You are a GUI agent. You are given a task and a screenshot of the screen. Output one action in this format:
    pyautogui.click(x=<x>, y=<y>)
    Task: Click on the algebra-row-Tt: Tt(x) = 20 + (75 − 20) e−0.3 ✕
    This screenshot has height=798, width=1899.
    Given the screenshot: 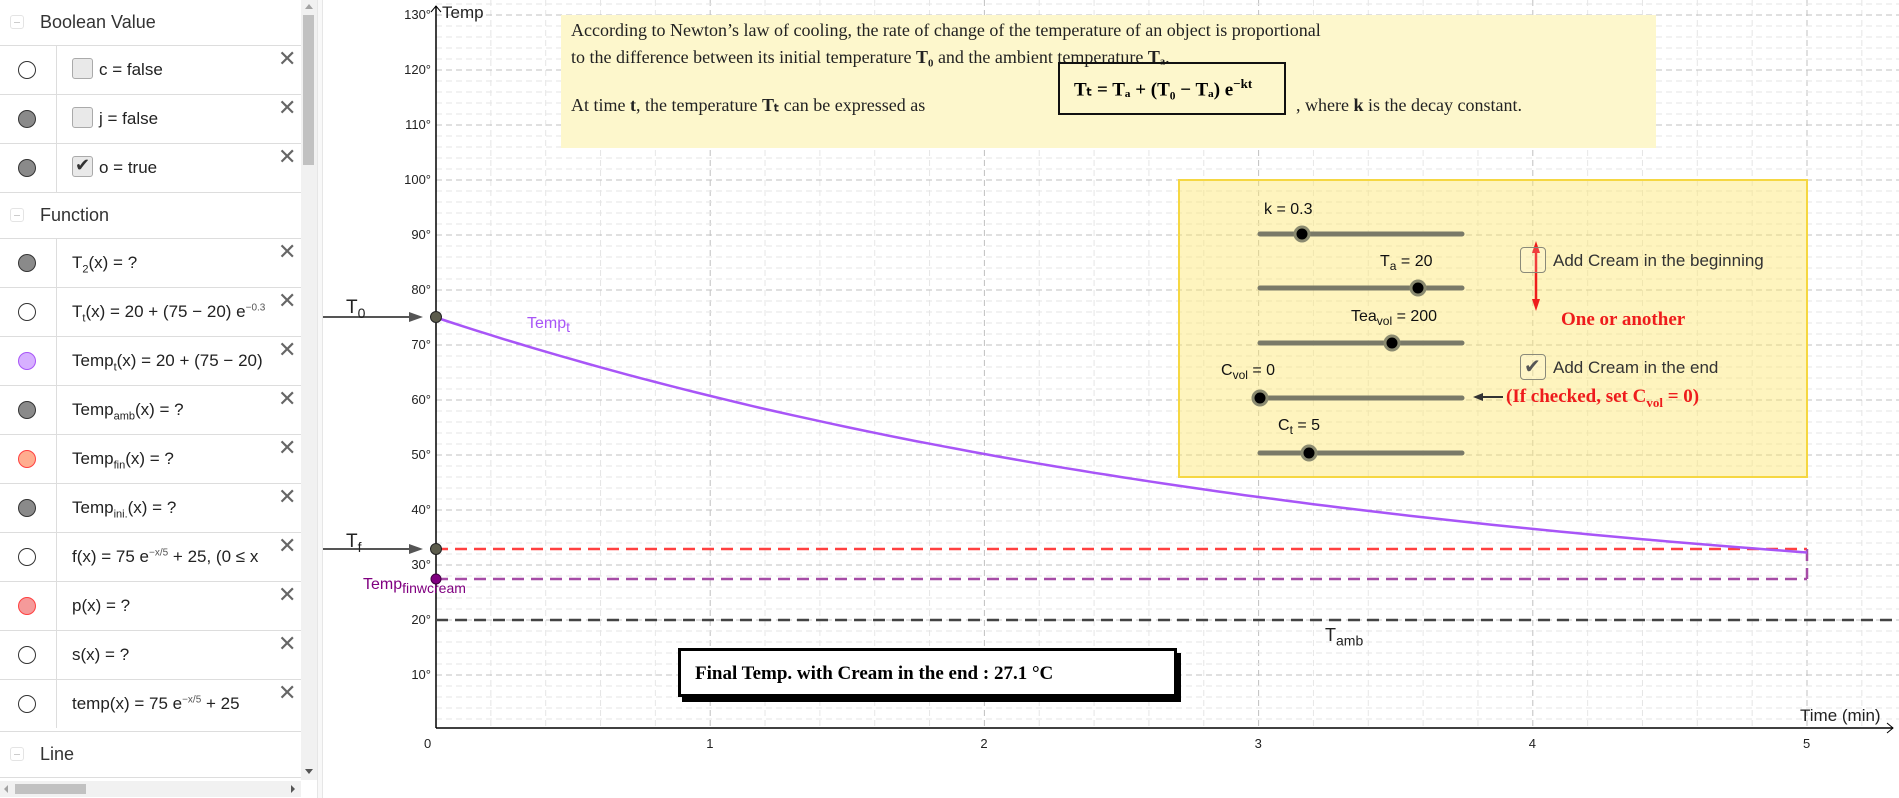 What is the action you would take?
    pyautogui.click(x=150, y=312)
    